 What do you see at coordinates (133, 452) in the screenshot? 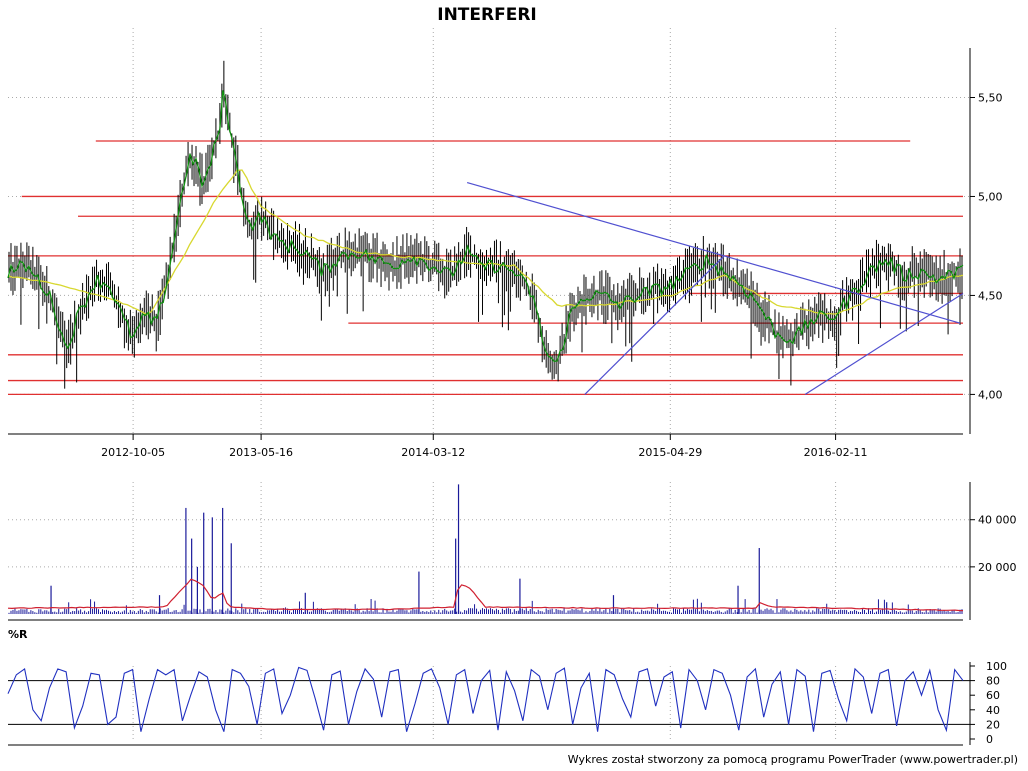
I see `price-x-tick-label: 2012-10-05` at bounding box center [133, 452].